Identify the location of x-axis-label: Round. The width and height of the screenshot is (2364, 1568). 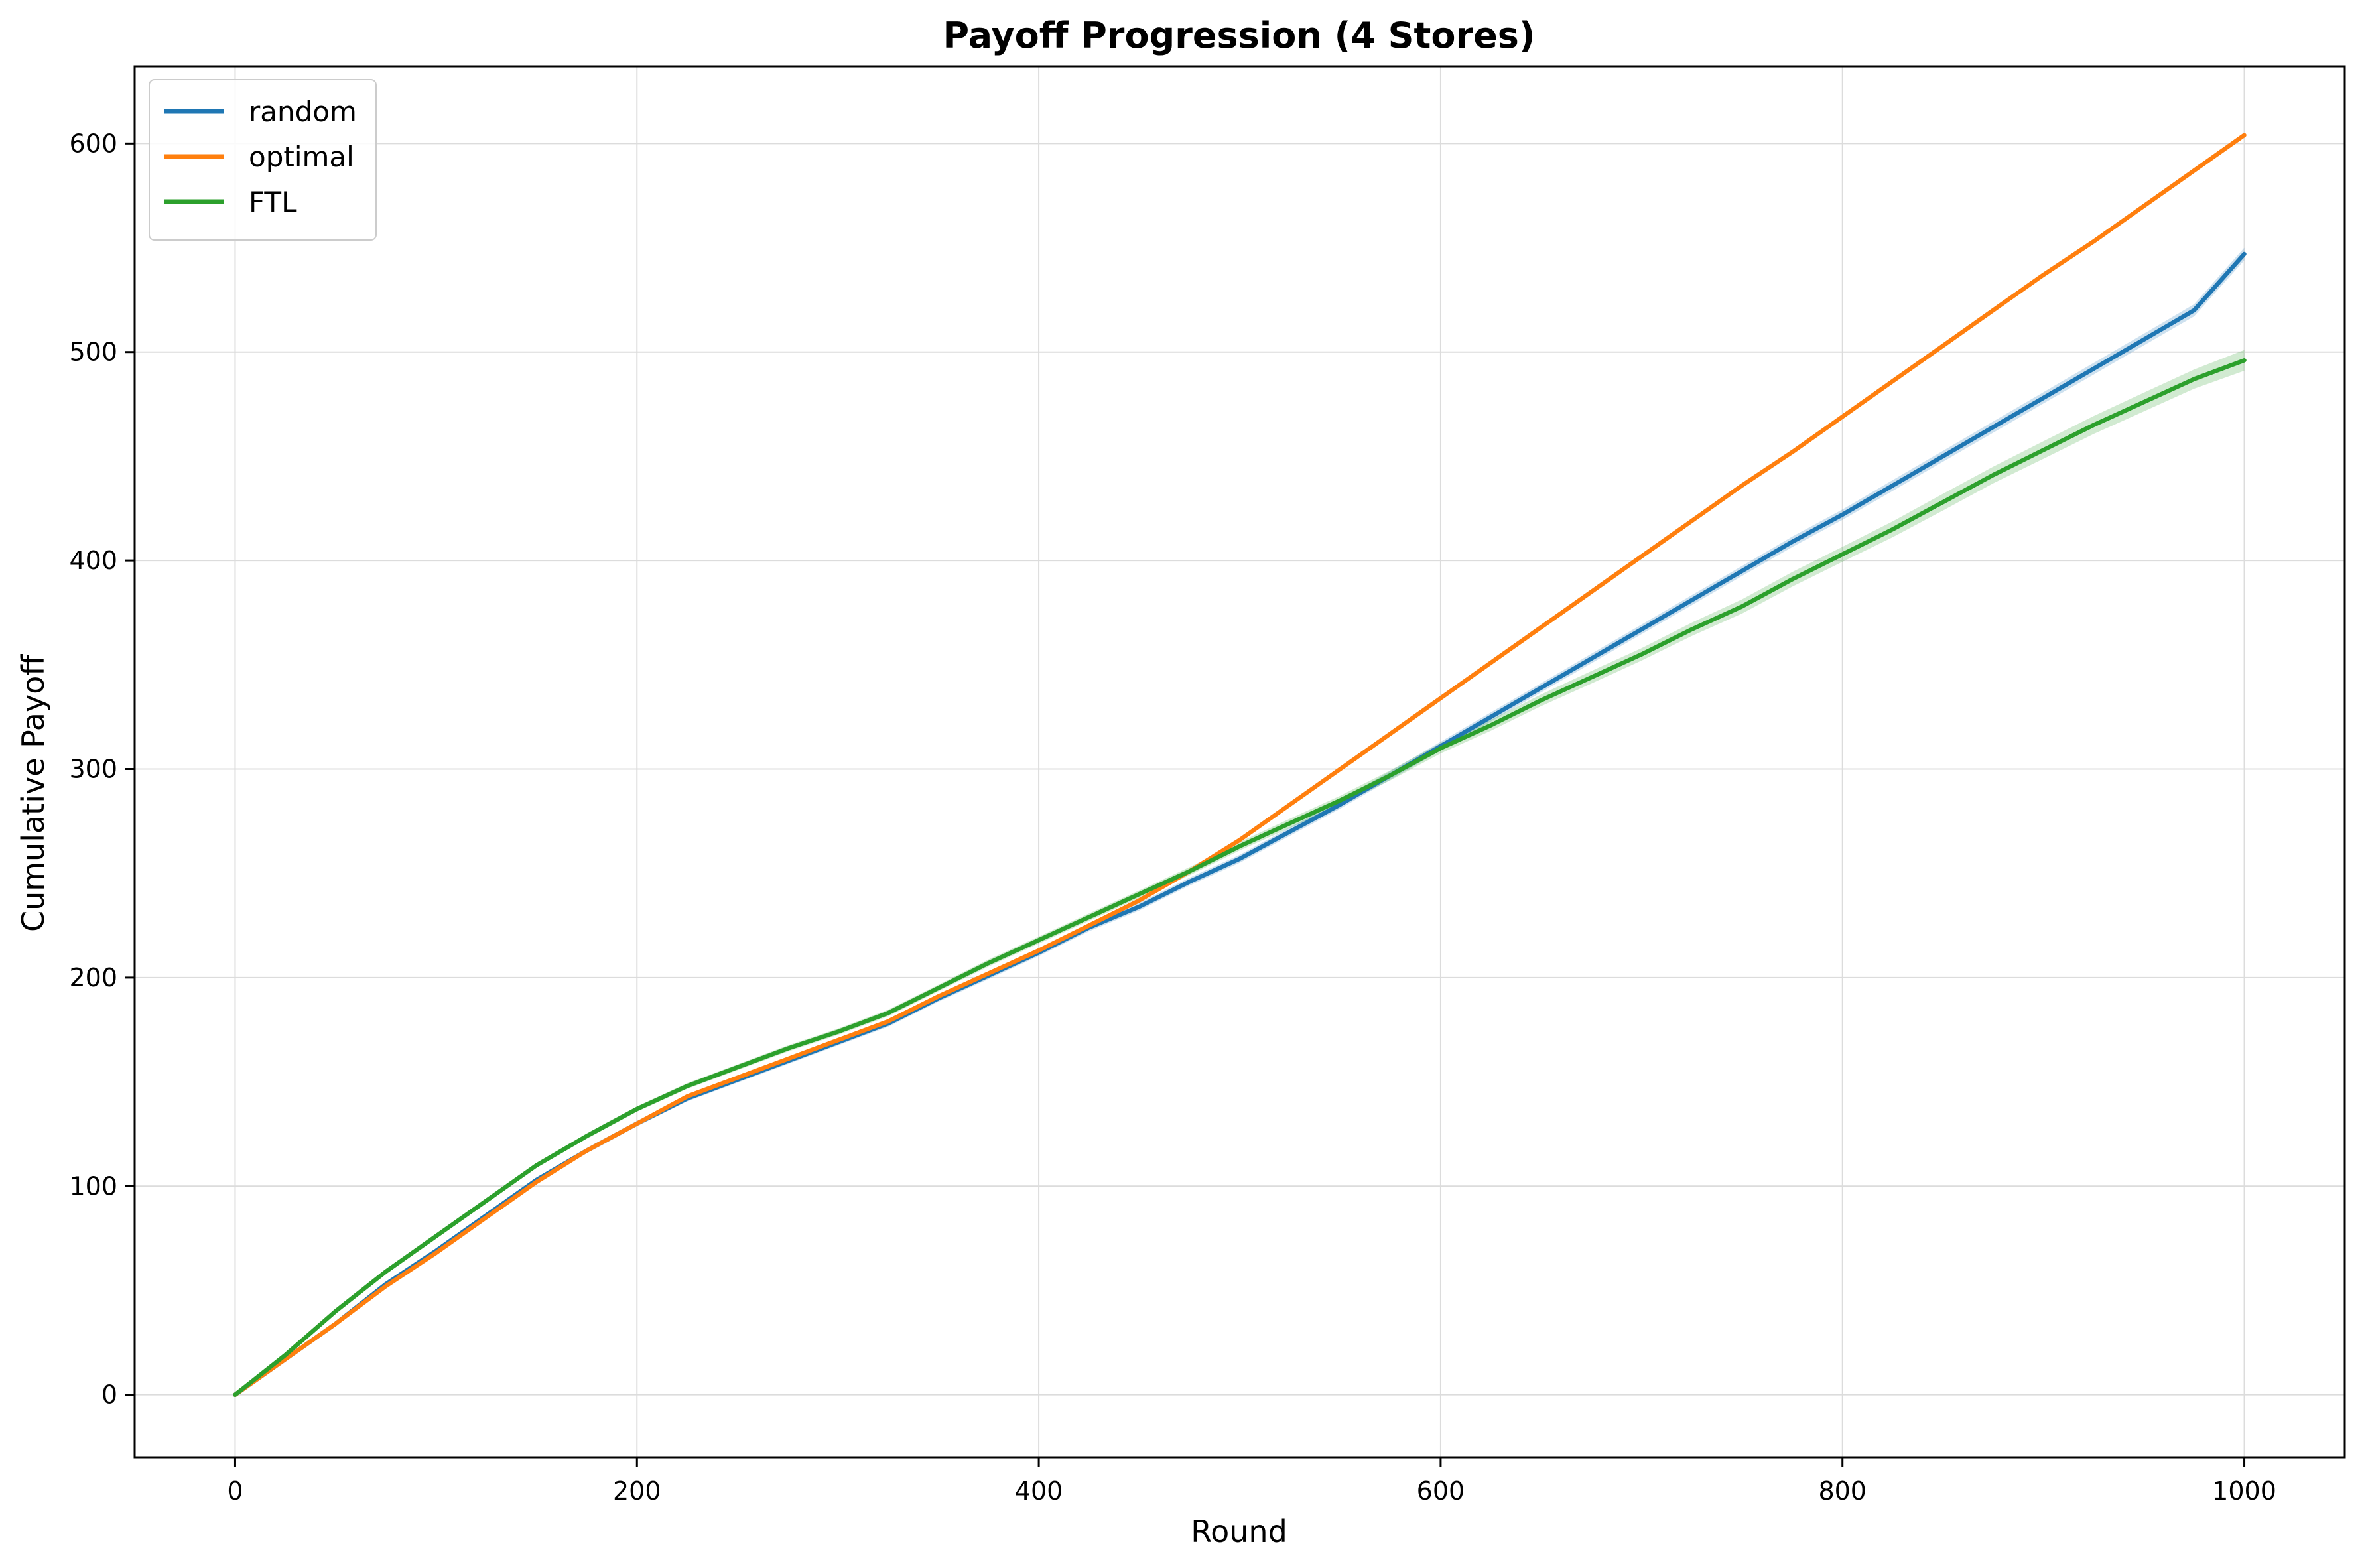
(1239, 1531).